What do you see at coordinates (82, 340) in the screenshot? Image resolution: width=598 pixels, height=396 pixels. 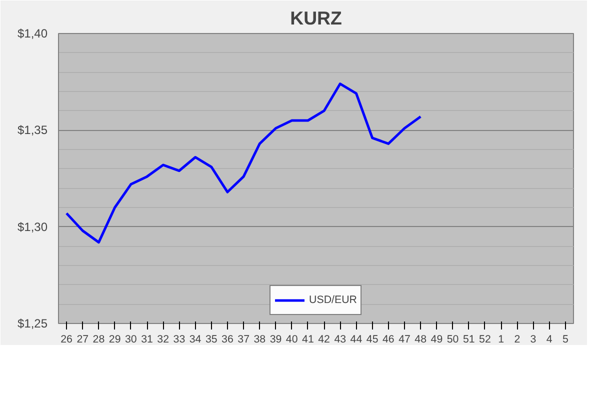 I see `x-tick-label: 27` at bounding box center [82, 340].